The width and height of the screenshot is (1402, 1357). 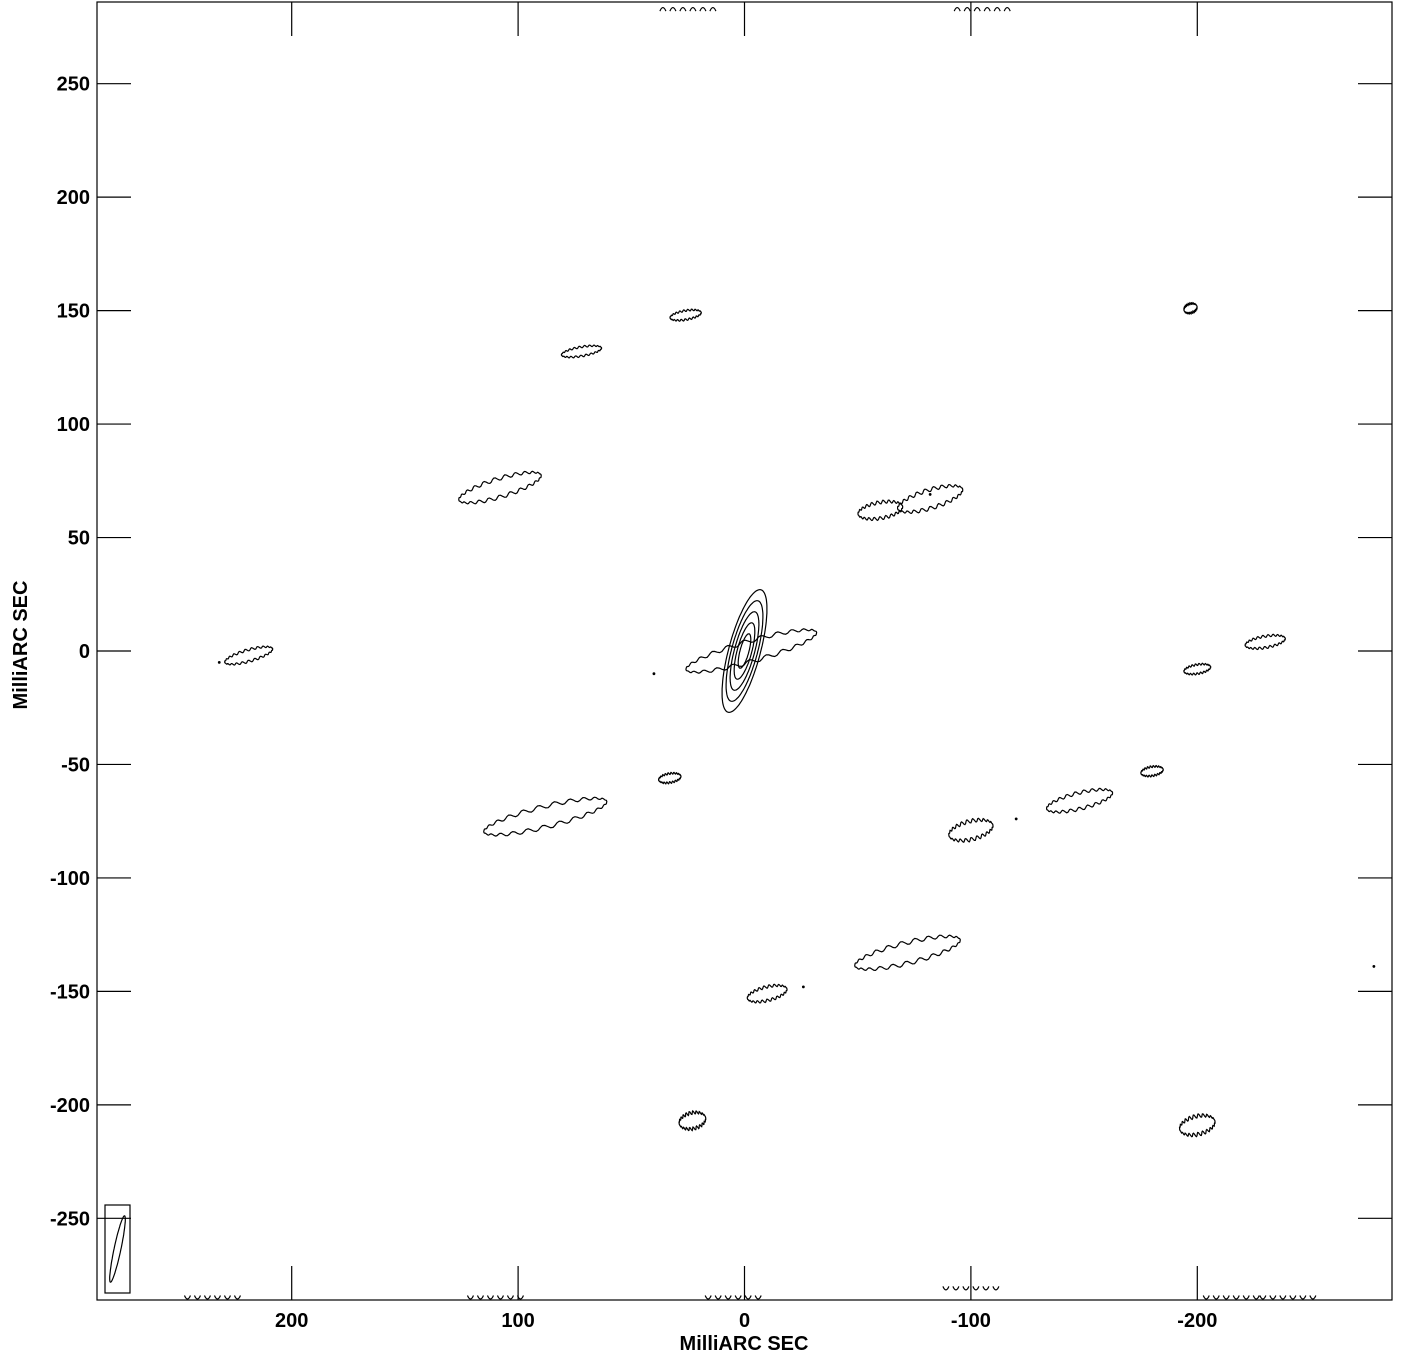 What do you see at coordinates (84, 652) in the screenshot?
I see `y-tick-label: 0` at bounding box center [84, 652].